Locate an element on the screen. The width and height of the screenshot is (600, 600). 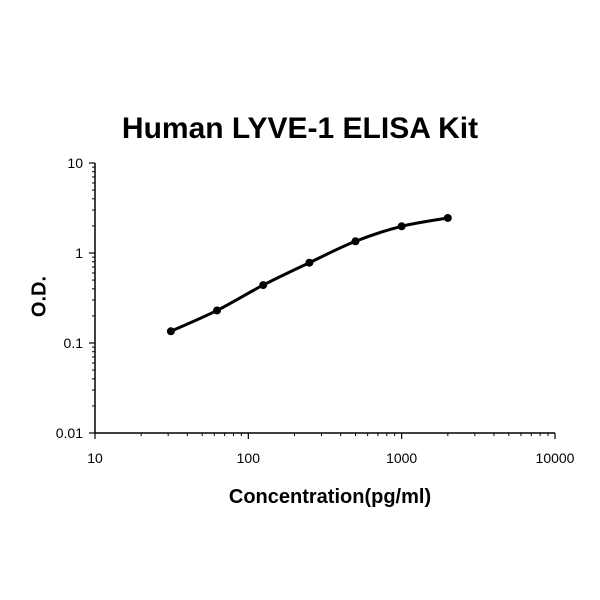
series-line is located at coordinates (309, 274).